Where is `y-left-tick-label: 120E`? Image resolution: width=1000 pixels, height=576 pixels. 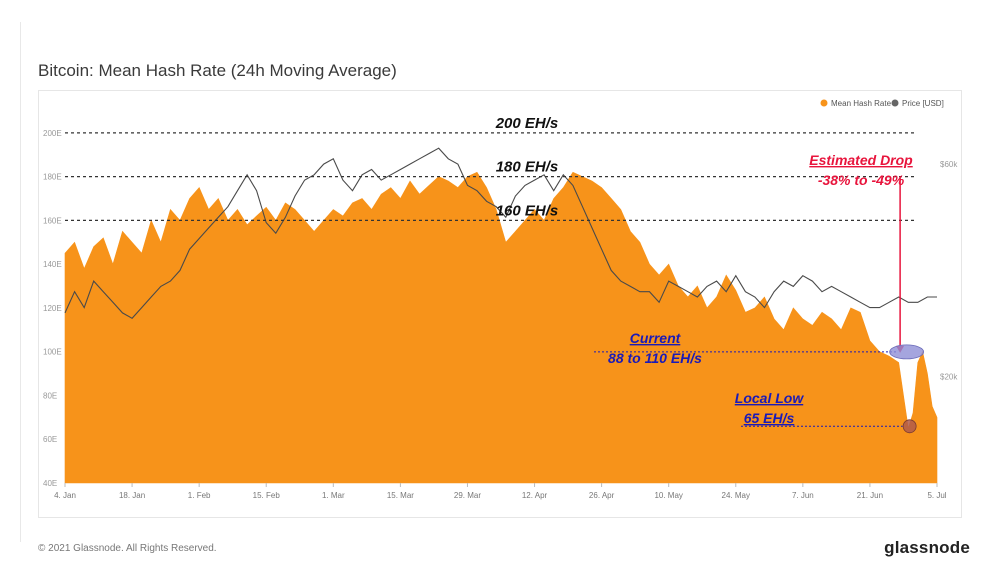
y-left-tick-label: 120E is located at coordinates (52, 308).